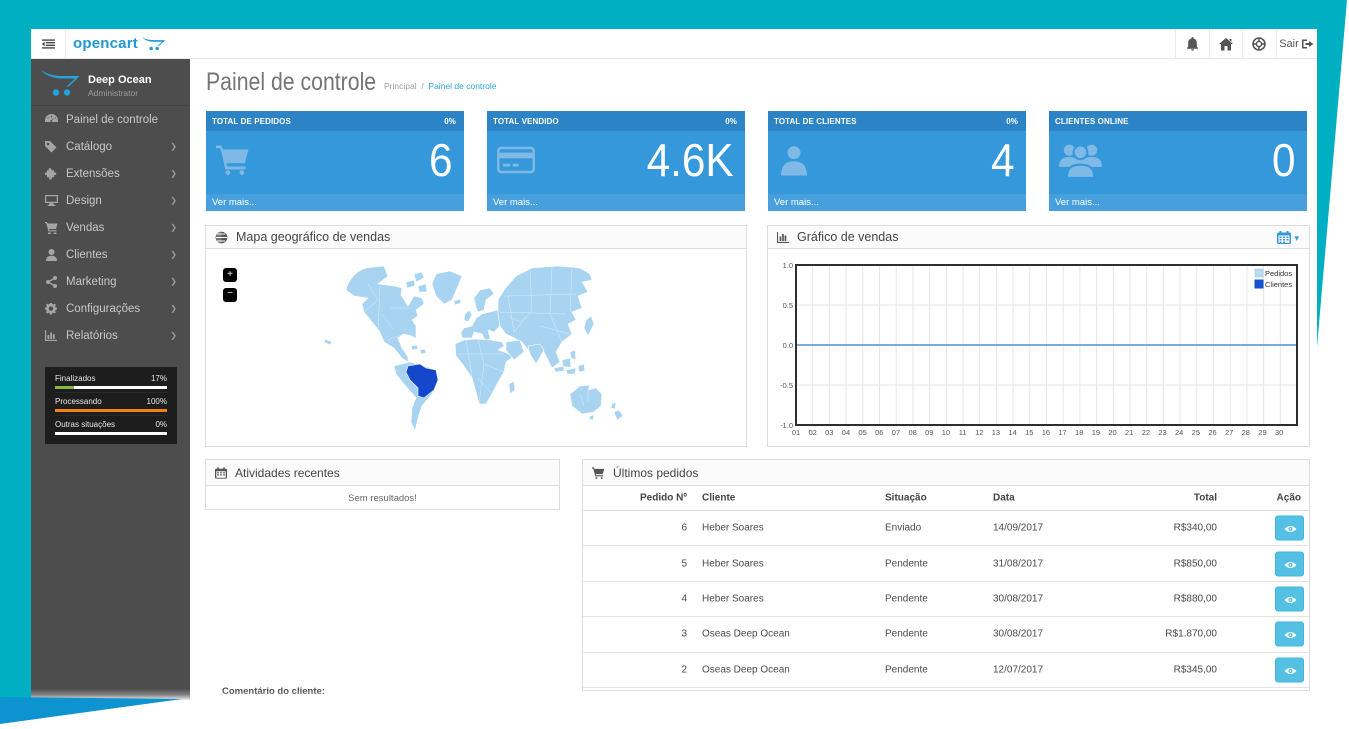 Image resolution: width=1349 pixels, height=729 pixels. Describe the element at coordinates (1278, 273) in the screenshot. I see `svg-text: Pedidos` at that location.